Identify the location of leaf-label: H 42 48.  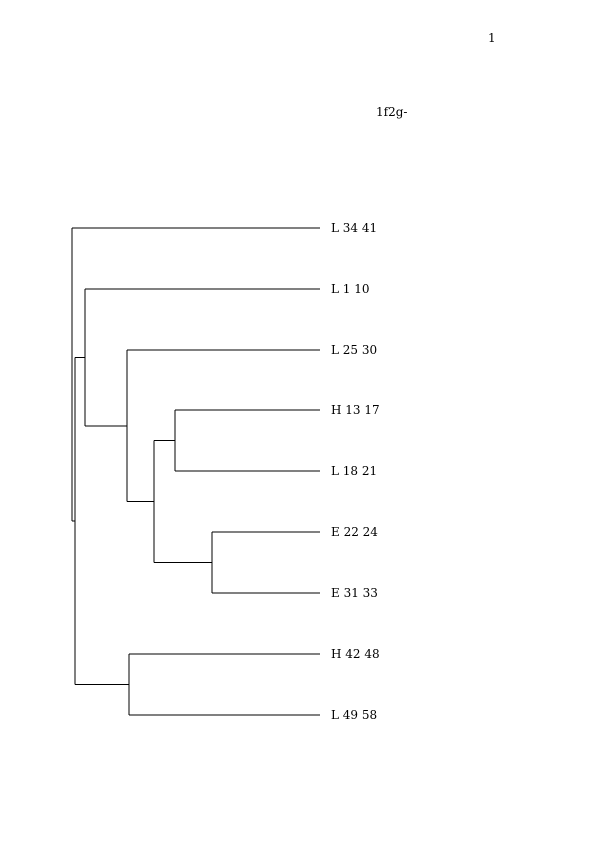
(355, 654).